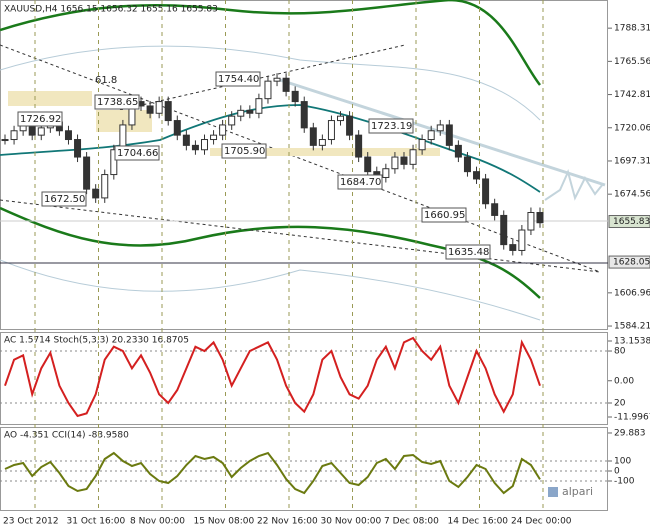 The width and height of the screenshot is (650, 531). Describe the element at coordinates (287, 522) in the screenshot. I see `x-tick-label: 22 Nov 16:00` at that location.